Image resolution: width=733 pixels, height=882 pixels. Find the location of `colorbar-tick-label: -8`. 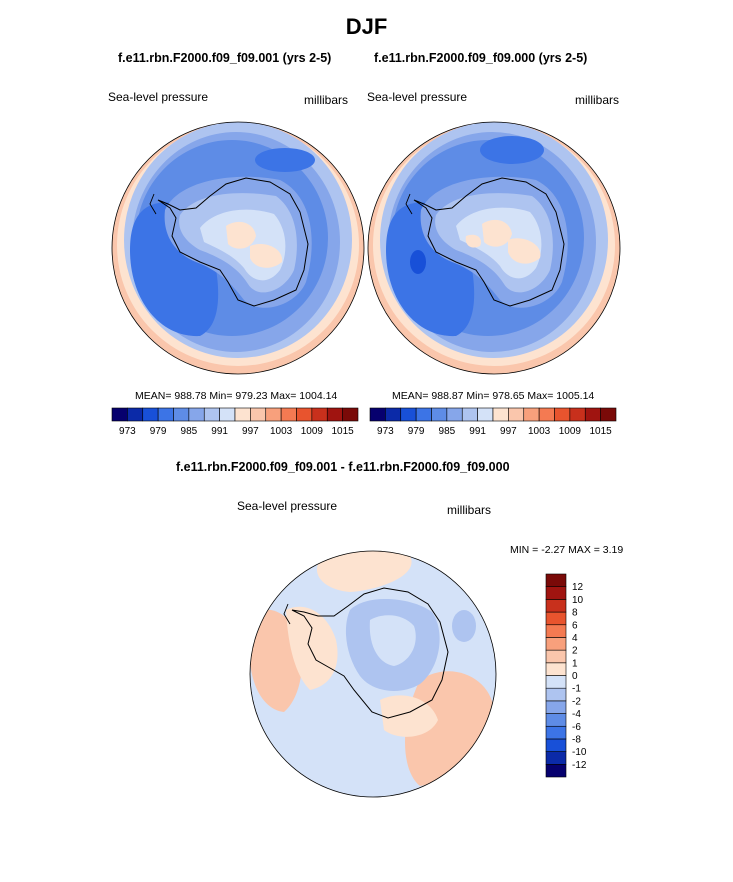

colorbar-tick-label: -8 is located at coordinates (576, 739).